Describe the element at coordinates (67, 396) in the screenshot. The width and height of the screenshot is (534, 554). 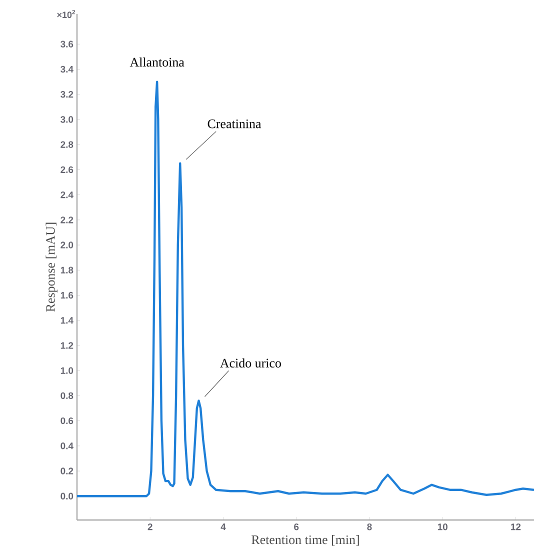
I see `y-tick-label: 0.8` at that location.